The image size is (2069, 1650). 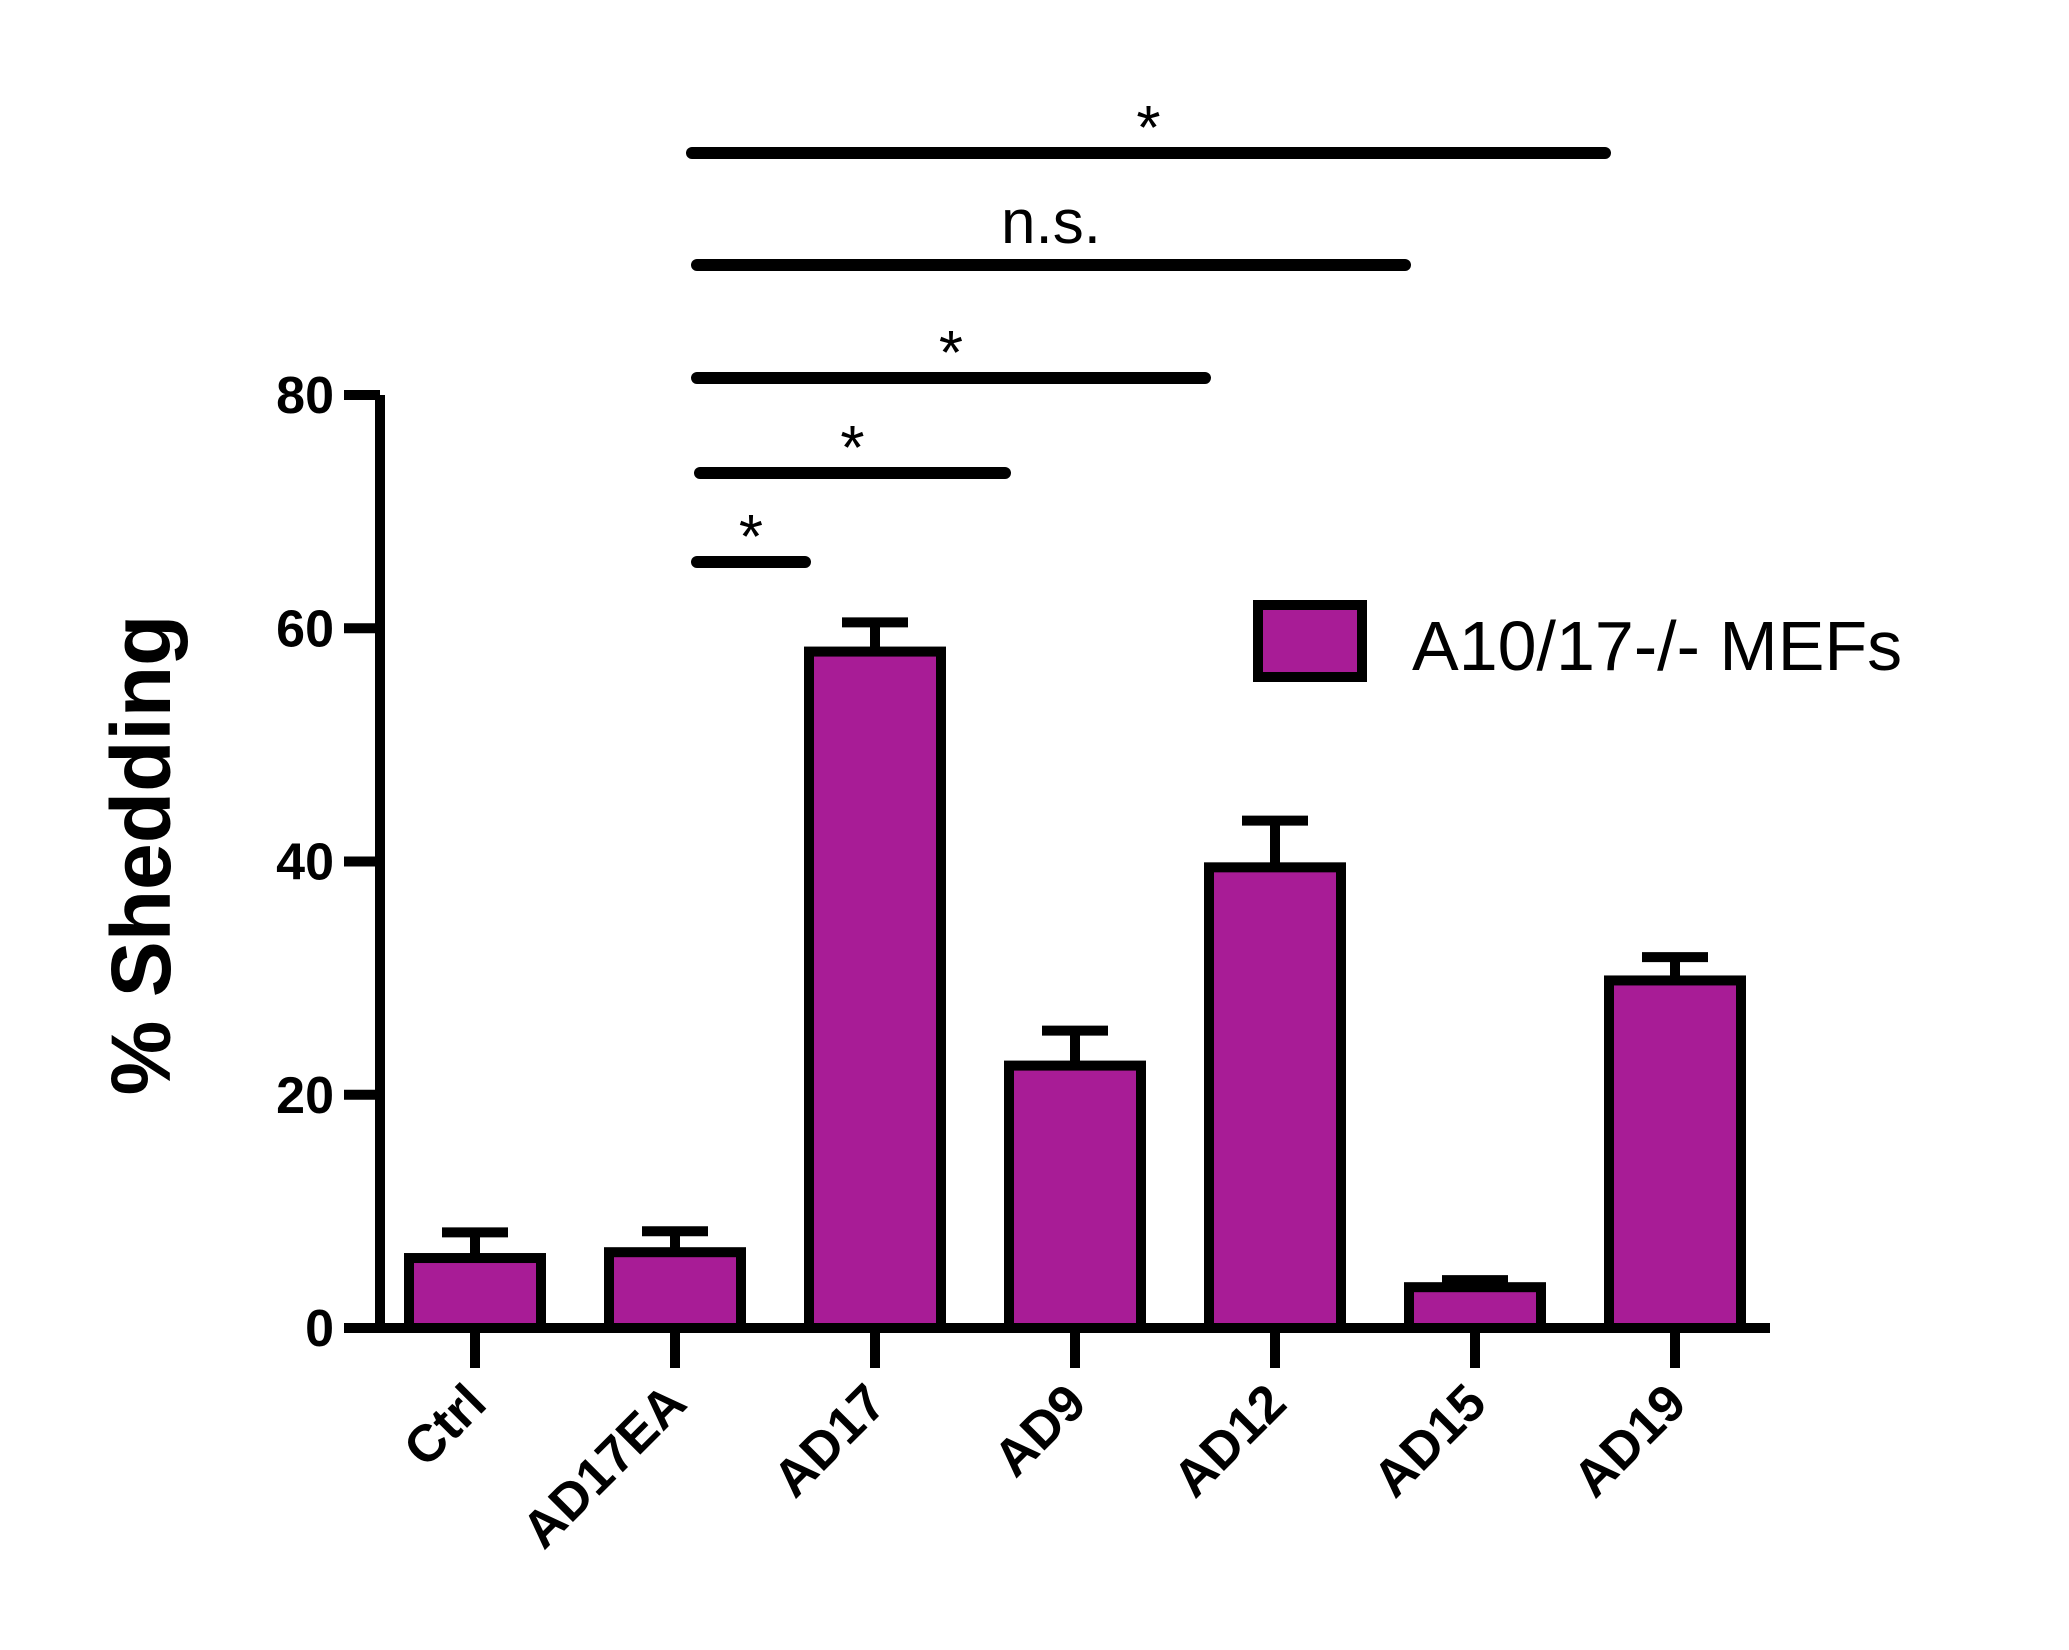 I want to click on x-tick-label-ctrl: Ctrl, so click(x=445, y=1425).